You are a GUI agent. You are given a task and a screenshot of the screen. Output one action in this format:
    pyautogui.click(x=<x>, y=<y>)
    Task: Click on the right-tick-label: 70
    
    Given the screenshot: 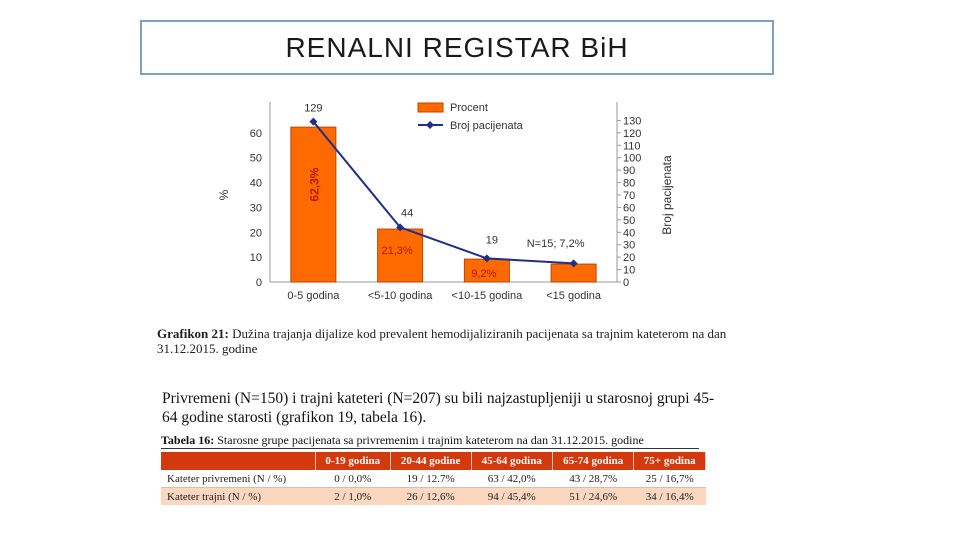 What is the action you would take?
    pyautogui.click(x=629, y=196)
    